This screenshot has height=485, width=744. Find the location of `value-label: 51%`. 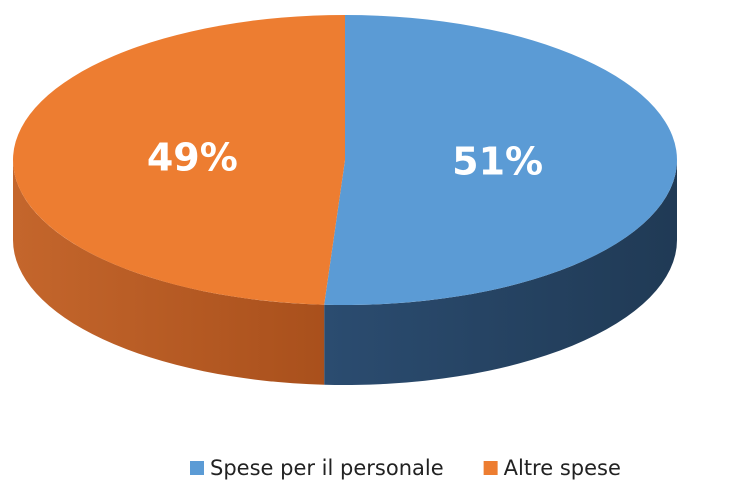

value-label: 51% is located at coordinates (497, 162).